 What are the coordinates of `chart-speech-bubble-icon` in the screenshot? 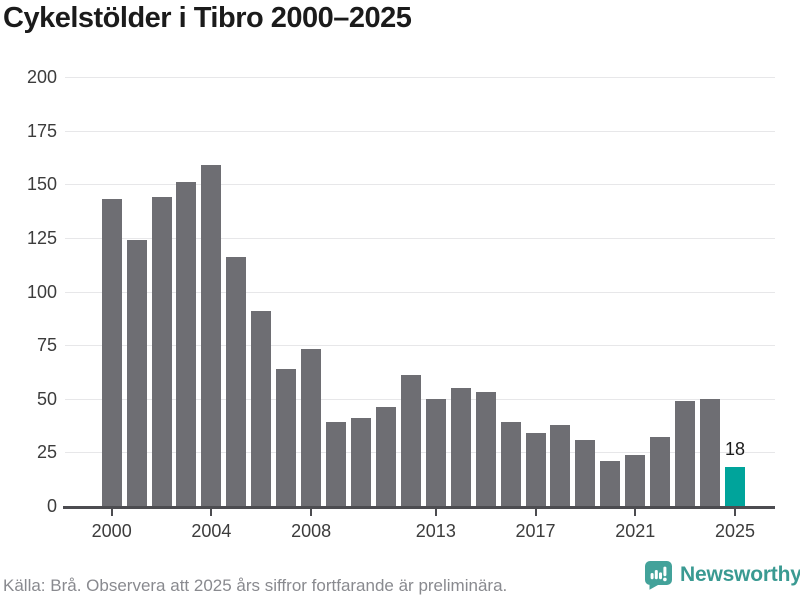 It's located at (658, 575).